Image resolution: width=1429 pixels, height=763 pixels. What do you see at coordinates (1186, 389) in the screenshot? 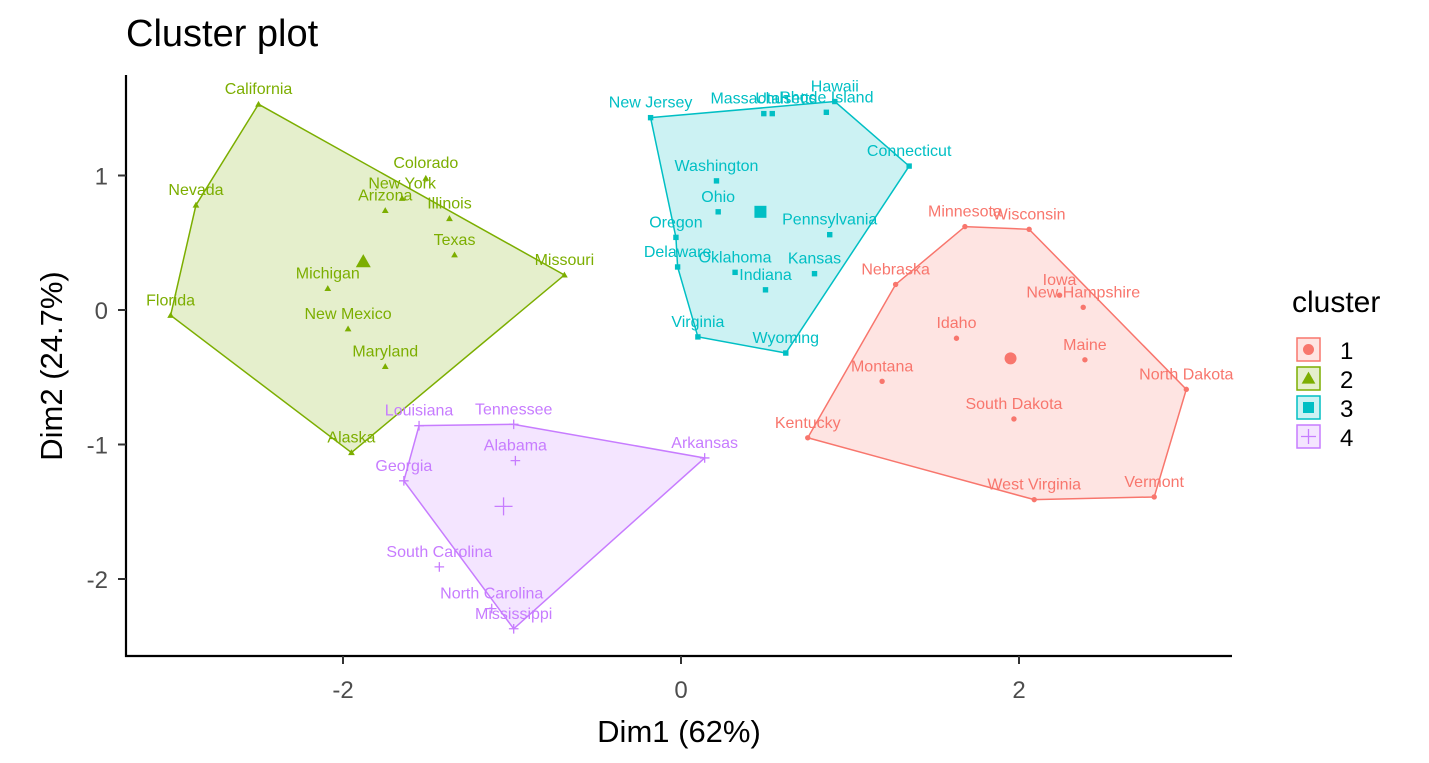
I see `point-north-dakota` at bounding box center [1186, 389].